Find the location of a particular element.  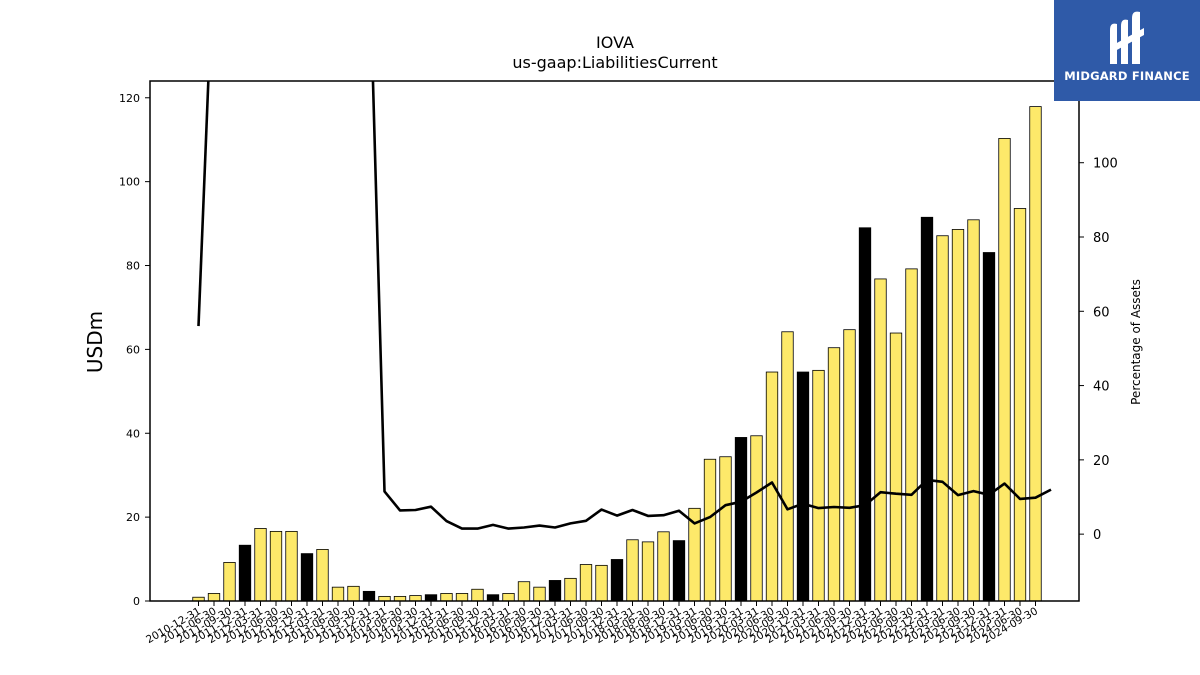

y2-tick-label: 40 is located at coordinates (1101, 387).